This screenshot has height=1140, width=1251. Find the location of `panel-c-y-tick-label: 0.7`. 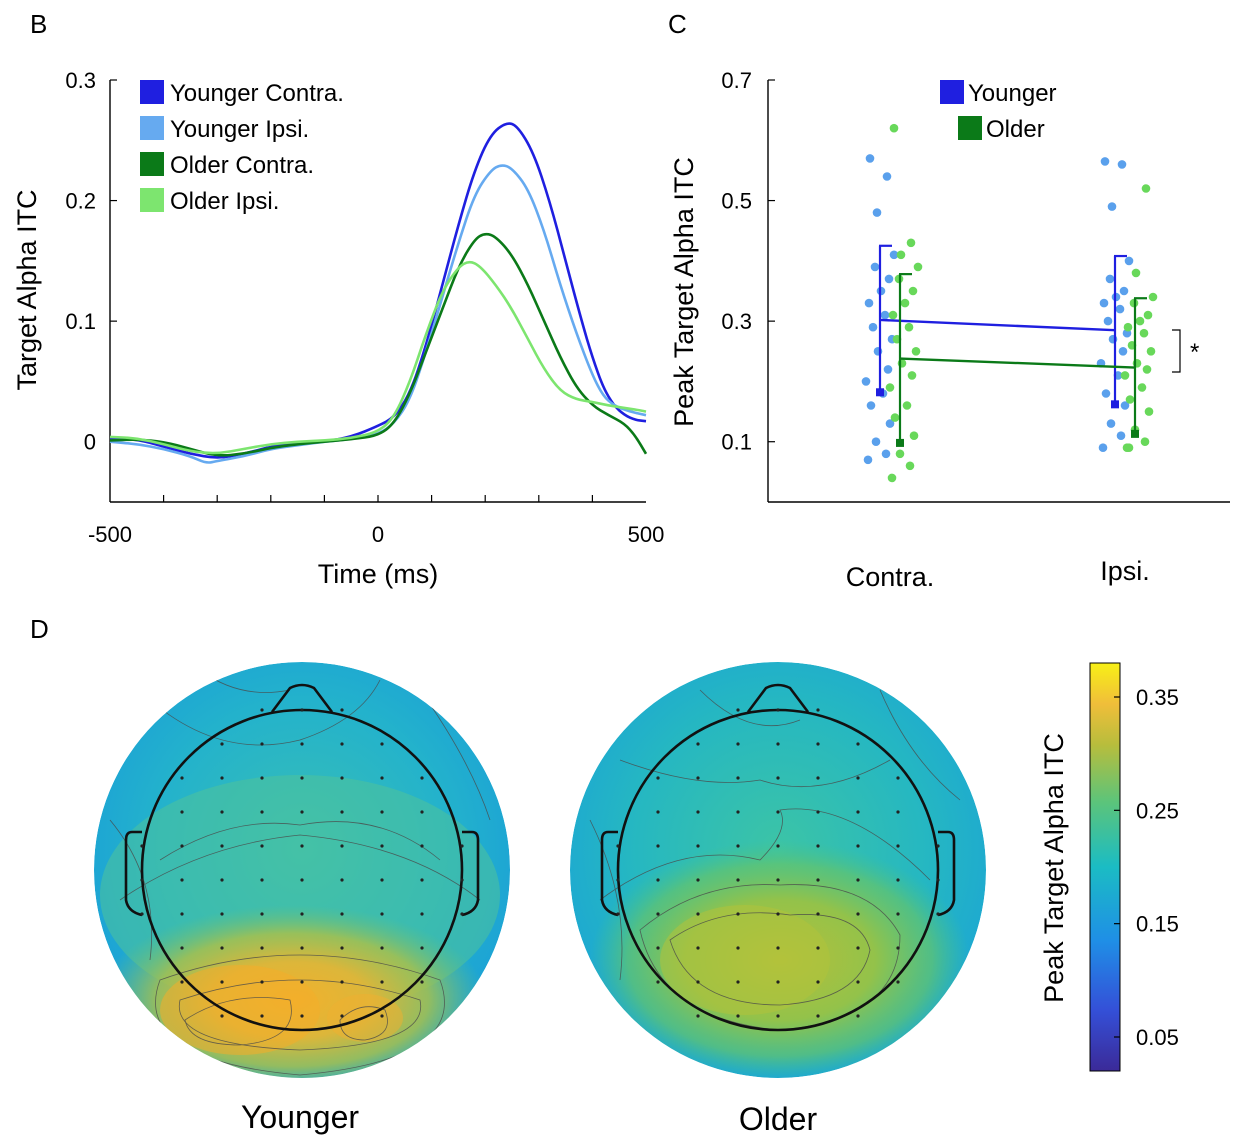

panel-c-y-tick-label: 0.7 is located at coordinates (736, 80).